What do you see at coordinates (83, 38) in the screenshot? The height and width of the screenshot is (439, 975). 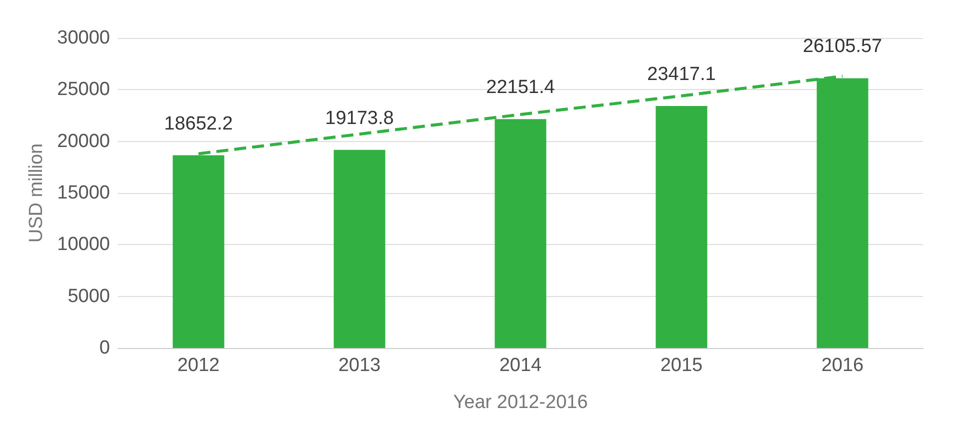 I see `y-tick-label: 30000` at bounding box center [83, 38].